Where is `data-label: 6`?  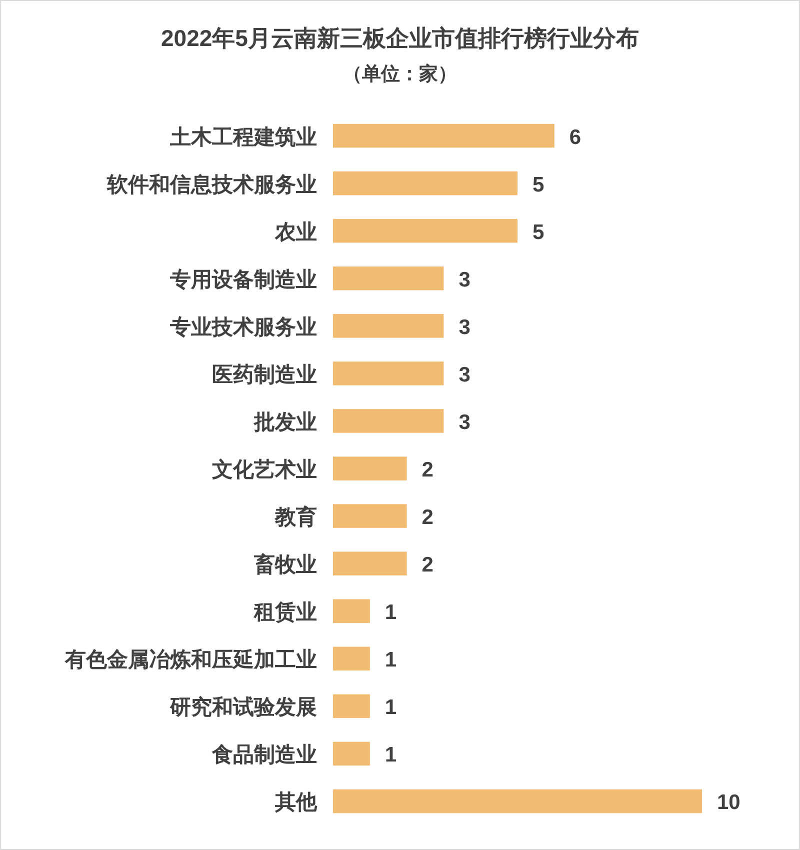
data-label: 6 is located at coordinates (575, 137).